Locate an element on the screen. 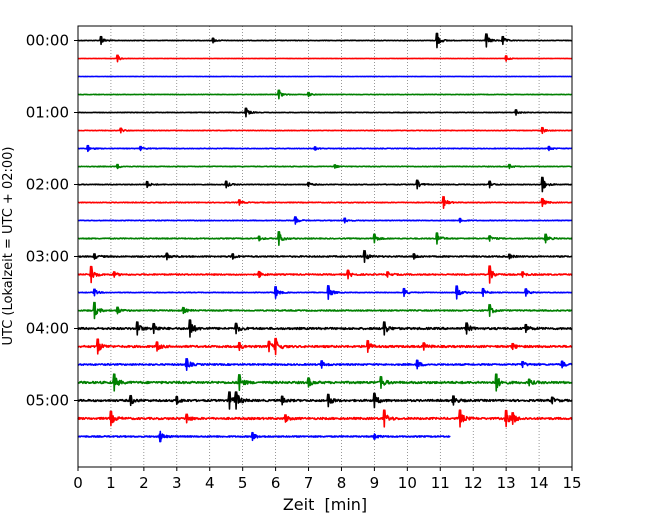 The width and height of the screenshot is (650, 524). x-tick-label: 5 is located at coordinates (243, 483).